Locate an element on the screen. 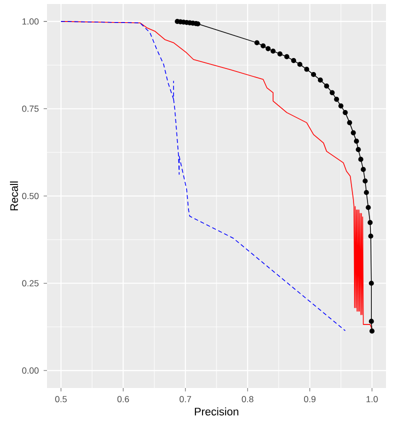  y-tick-label: 0.00 is located at coordinates (30, 370).